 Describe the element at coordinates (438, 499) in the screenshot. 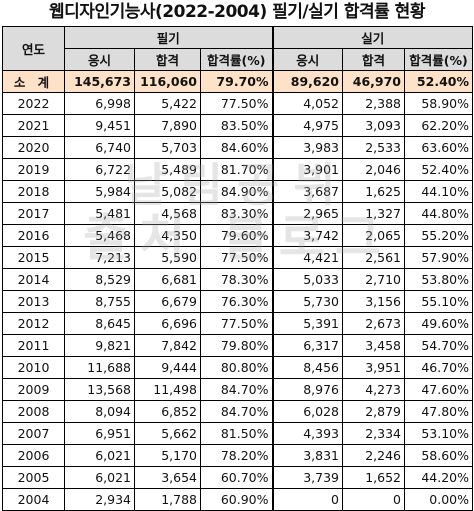

I see `table-cell: 0.00%` at that location.